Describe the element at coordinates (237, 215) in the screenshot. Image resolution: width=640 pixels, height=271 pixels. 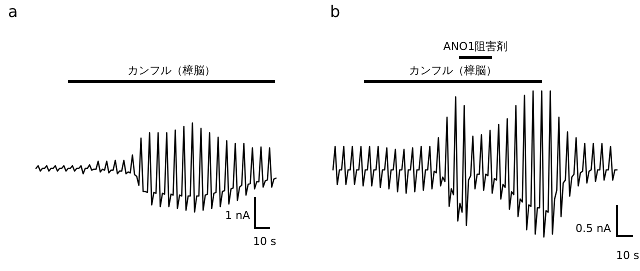
I see `annotation: 1 nA` at that location.